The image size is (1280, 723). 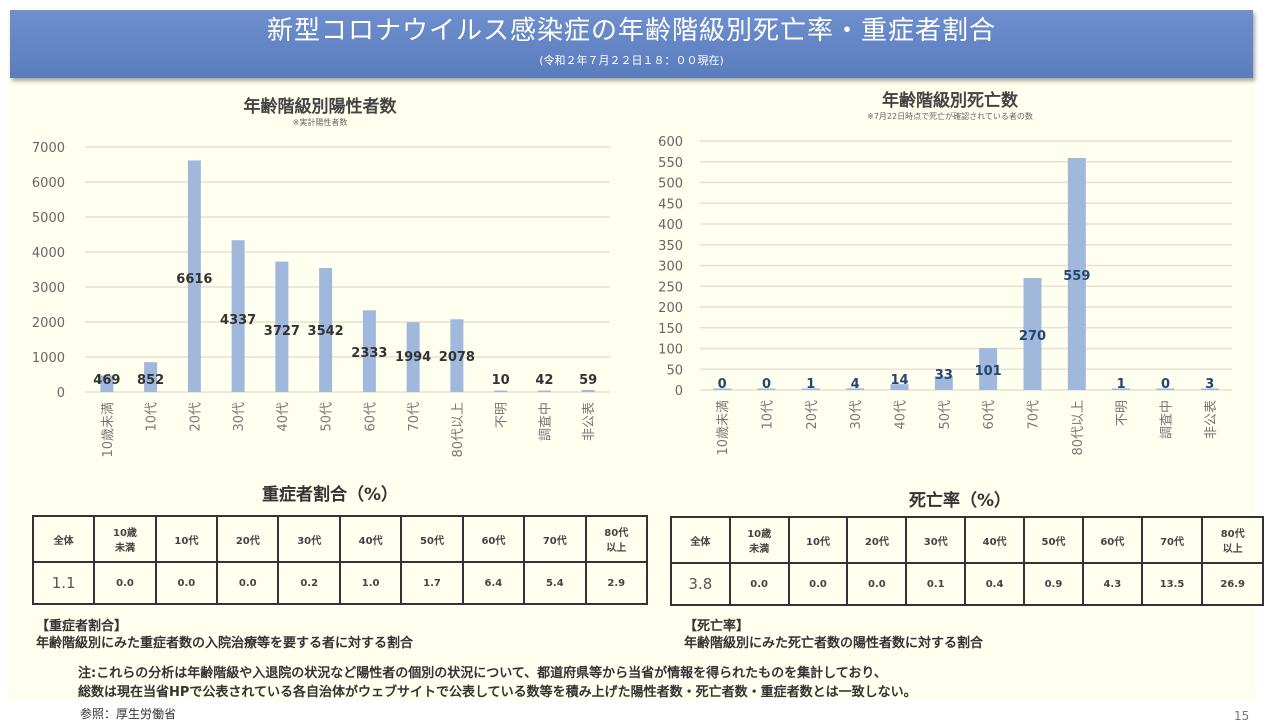 I want to click on data-label: 42, so click(x=544, y=380).